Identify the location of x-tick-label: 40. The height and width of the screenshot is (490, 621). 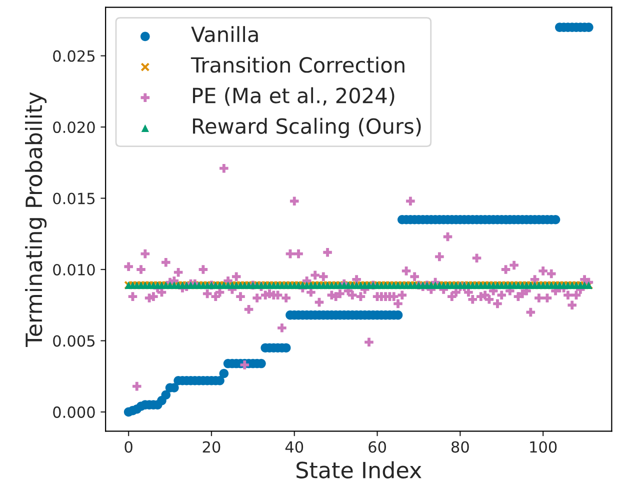
(294, 447).